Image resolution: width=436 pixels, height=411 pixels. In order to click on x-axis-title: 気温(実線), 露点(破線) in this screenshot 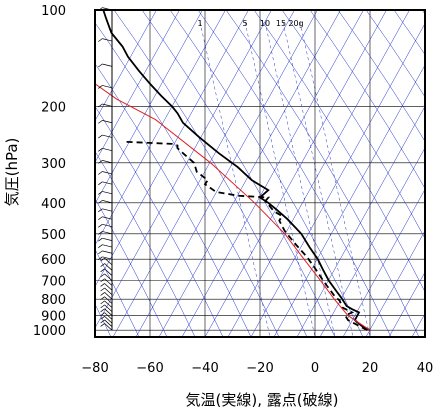, I will do `click(262, 400)`.